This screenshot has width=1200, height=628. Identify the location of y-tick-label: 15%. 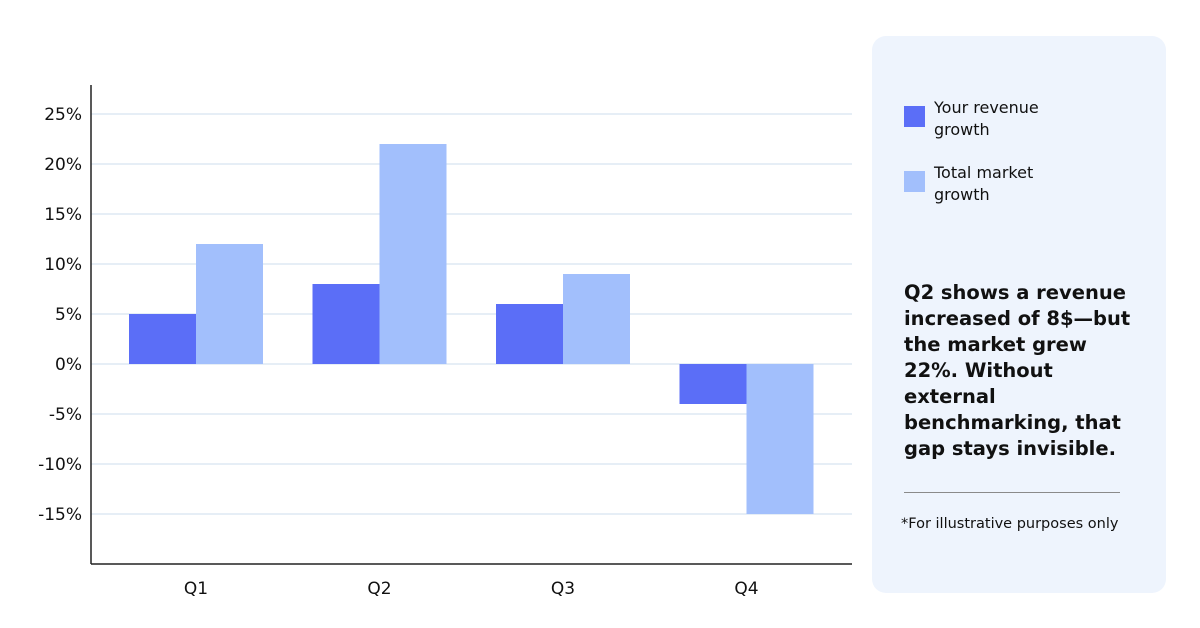
(63, 215).